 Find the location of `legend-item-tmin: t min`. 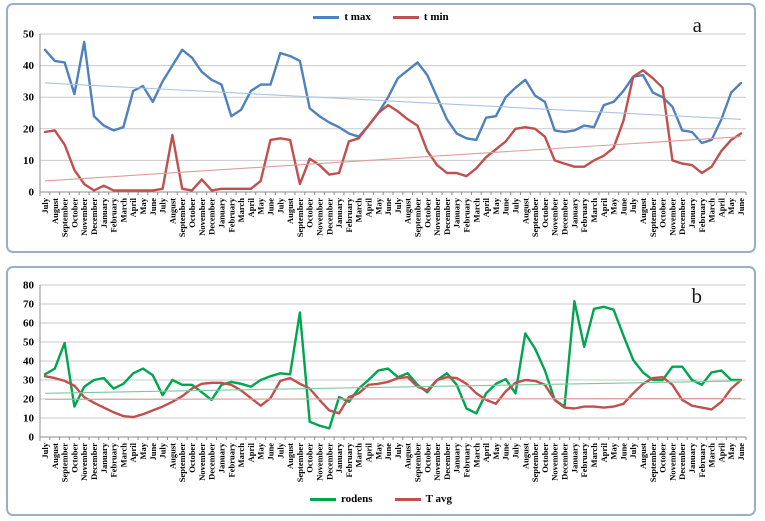

legend-item-tmin: t min is located at coordinates (420, 17).